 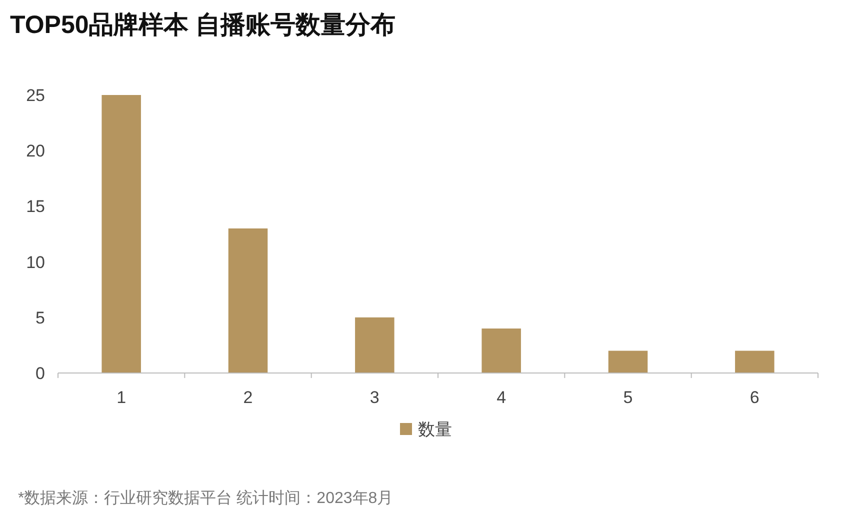 I want to click on y-tick-label: 20, so click(x=35, y=151).